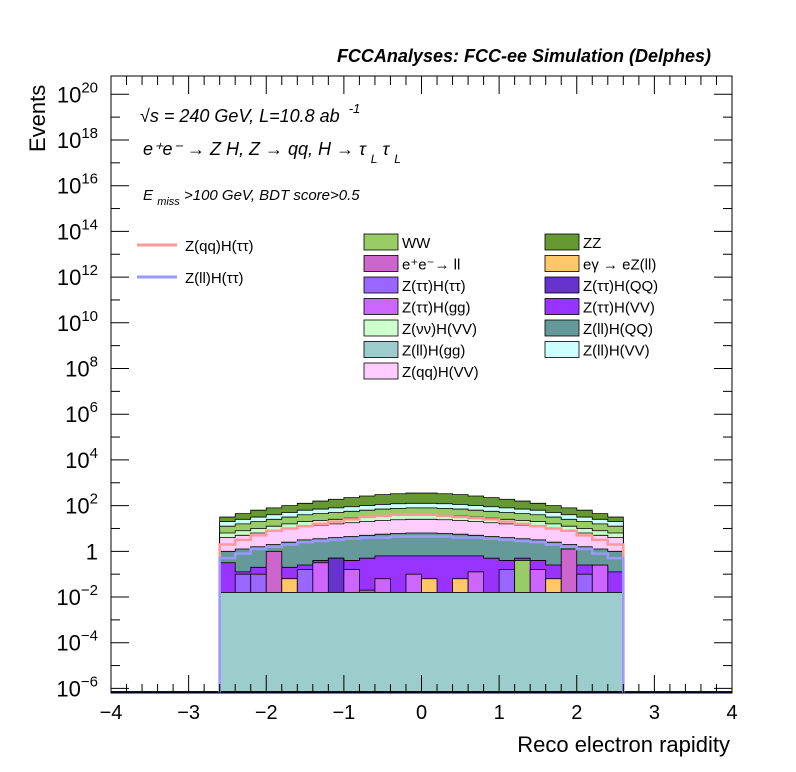 Image resolution: width=796 pixels, height=772 pixels. I want to click on y-tick-exponent: 10, so click(89, 316).